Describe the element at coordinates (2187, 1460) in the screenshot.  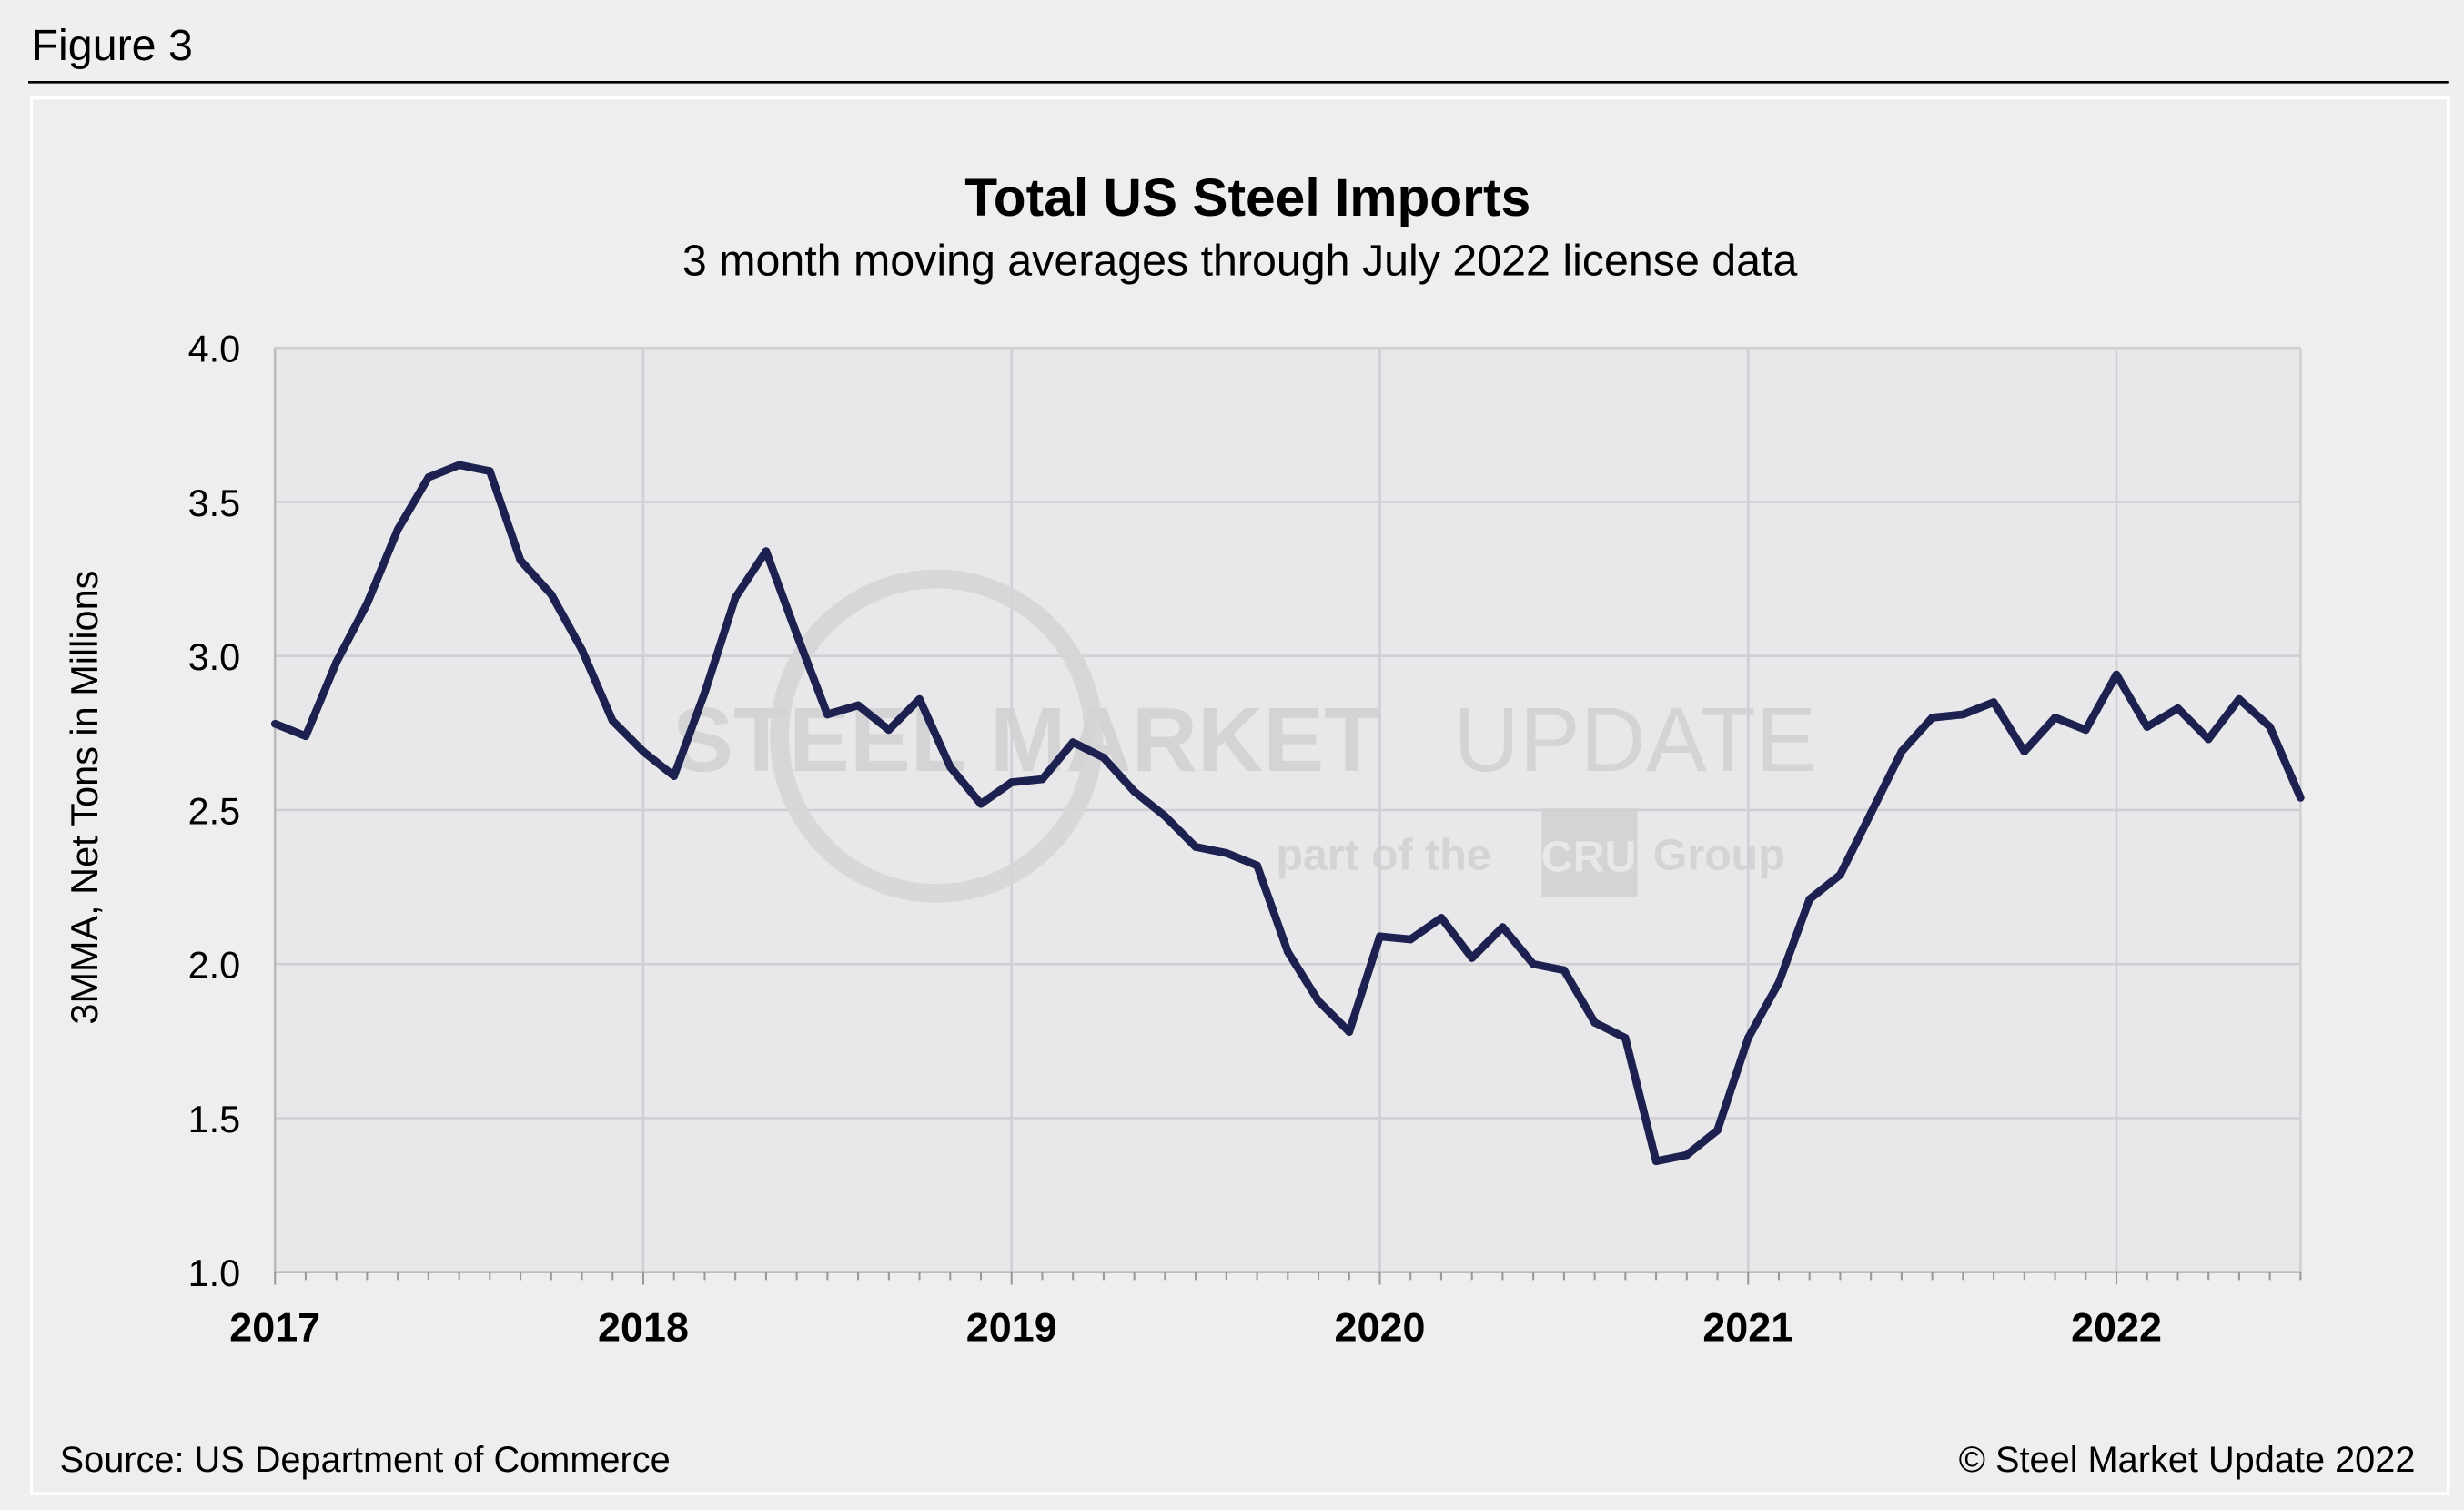
I see `copyright-note: © Steel Market Update 2022` at that location.